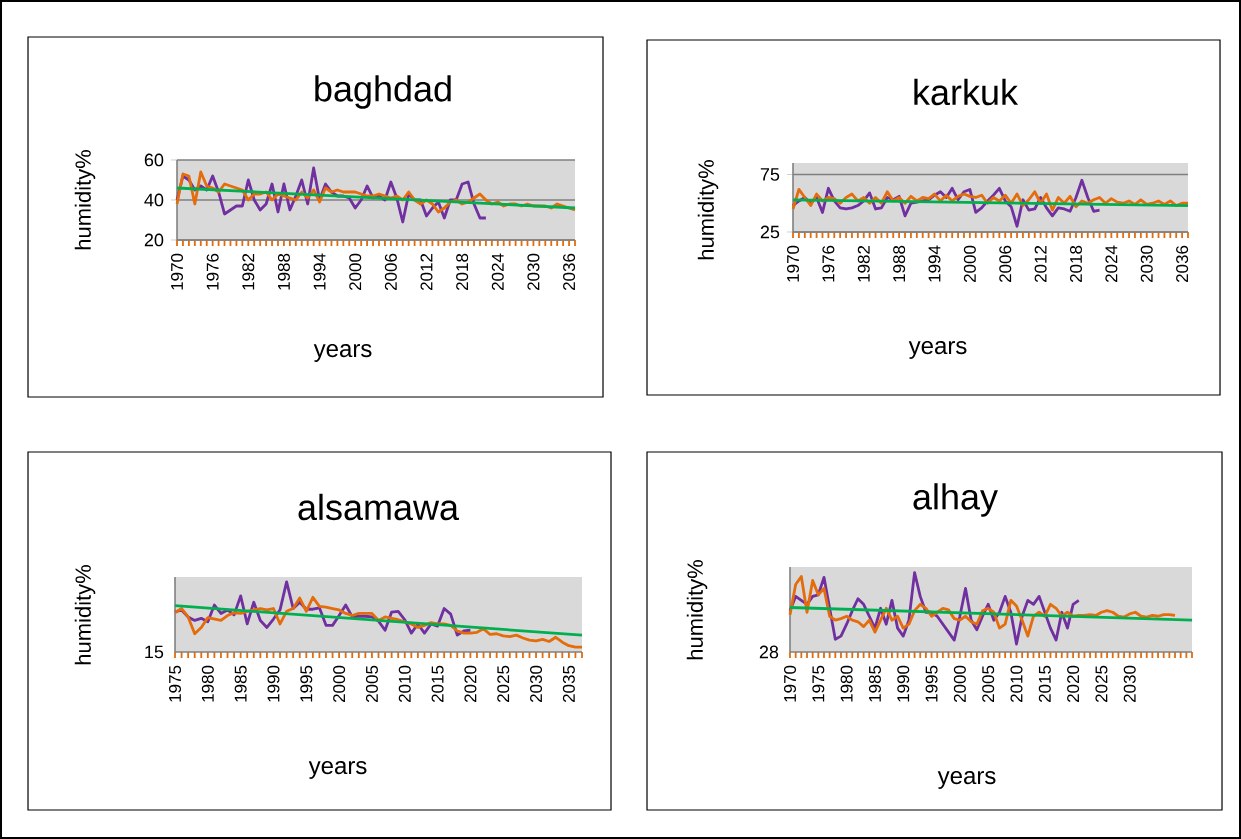 This screenshot has height=839, width=1241. What do you see at coordinates (770, 232) in the screenshot?
I see `y-tick-label: 25` at bounding box center [770, 232].